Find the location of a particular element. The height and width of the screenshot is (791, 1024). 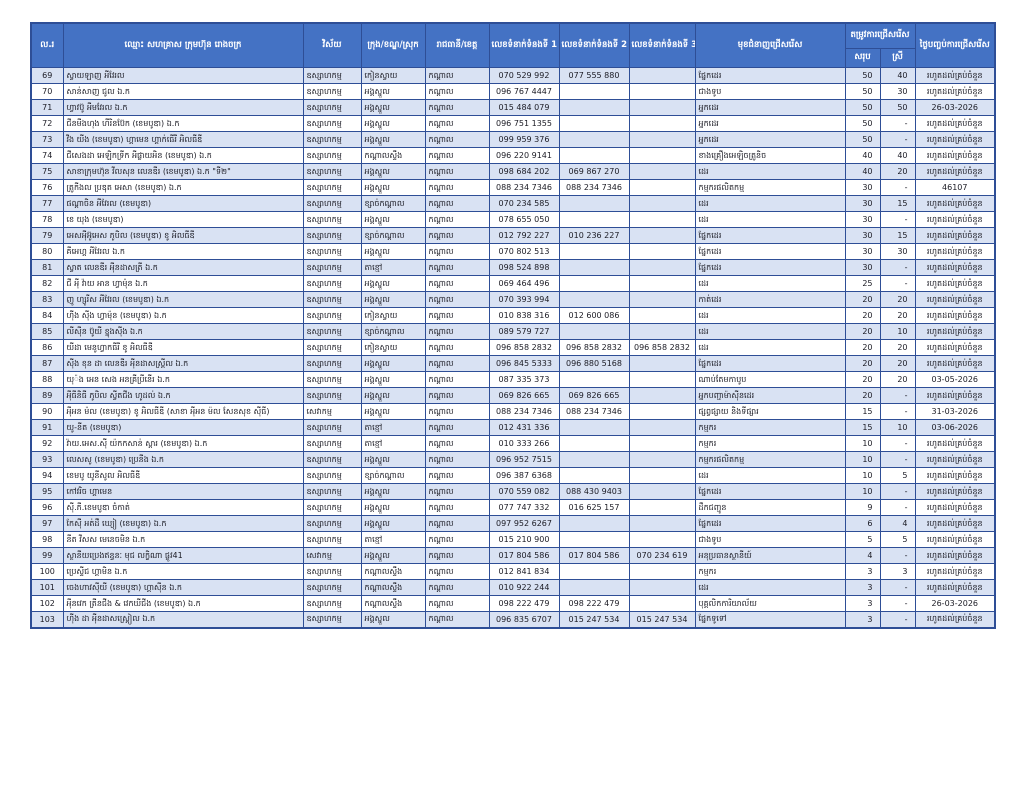

cell-no: 88 is located at coordinates (47, 379).